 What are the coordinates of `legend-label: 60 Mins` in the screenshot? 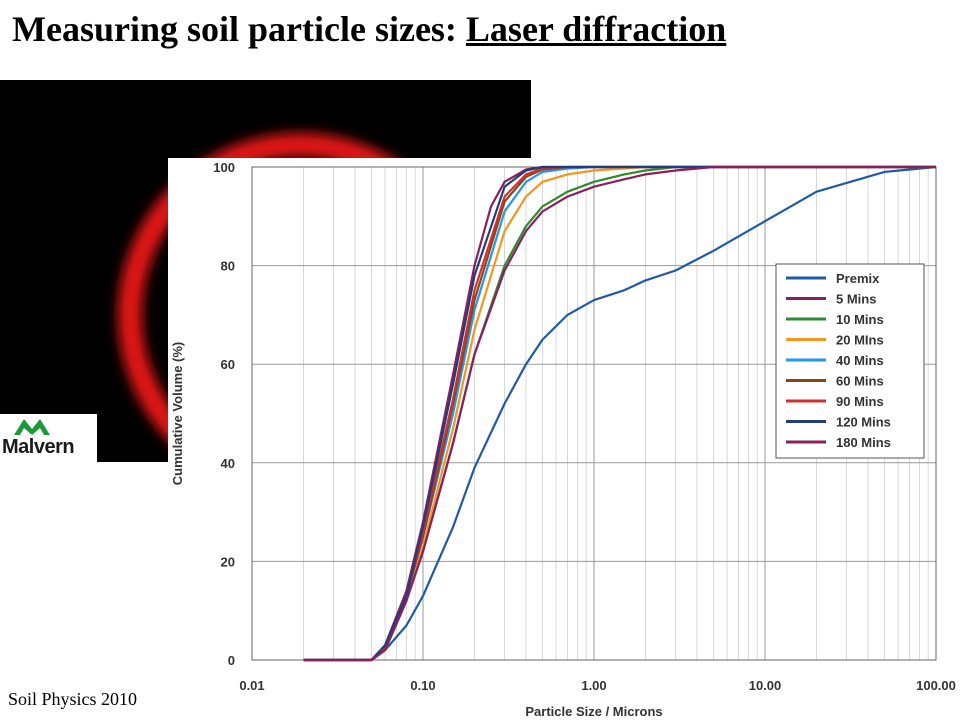 It's located at (860, 381).